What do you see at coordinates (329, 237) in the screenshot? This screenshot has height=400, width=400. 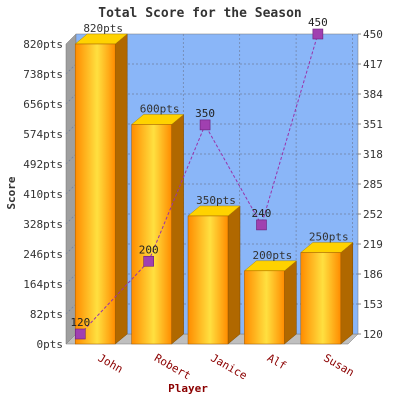 I see `bar-value-label: 250pts` at bounding box center [329, 237].